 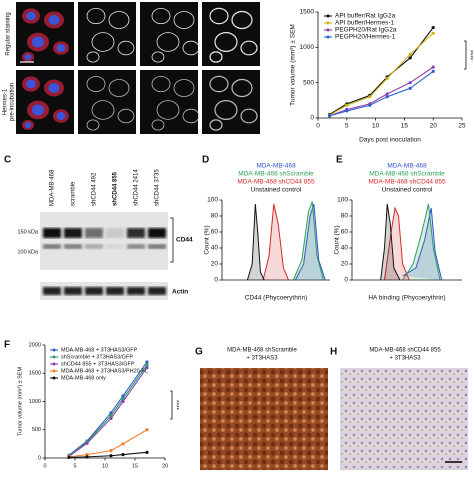 What do you see at coordinates (165, 466) in the screenshot?
I see `x-tick-label: 20` at bounding box center [165, 466].